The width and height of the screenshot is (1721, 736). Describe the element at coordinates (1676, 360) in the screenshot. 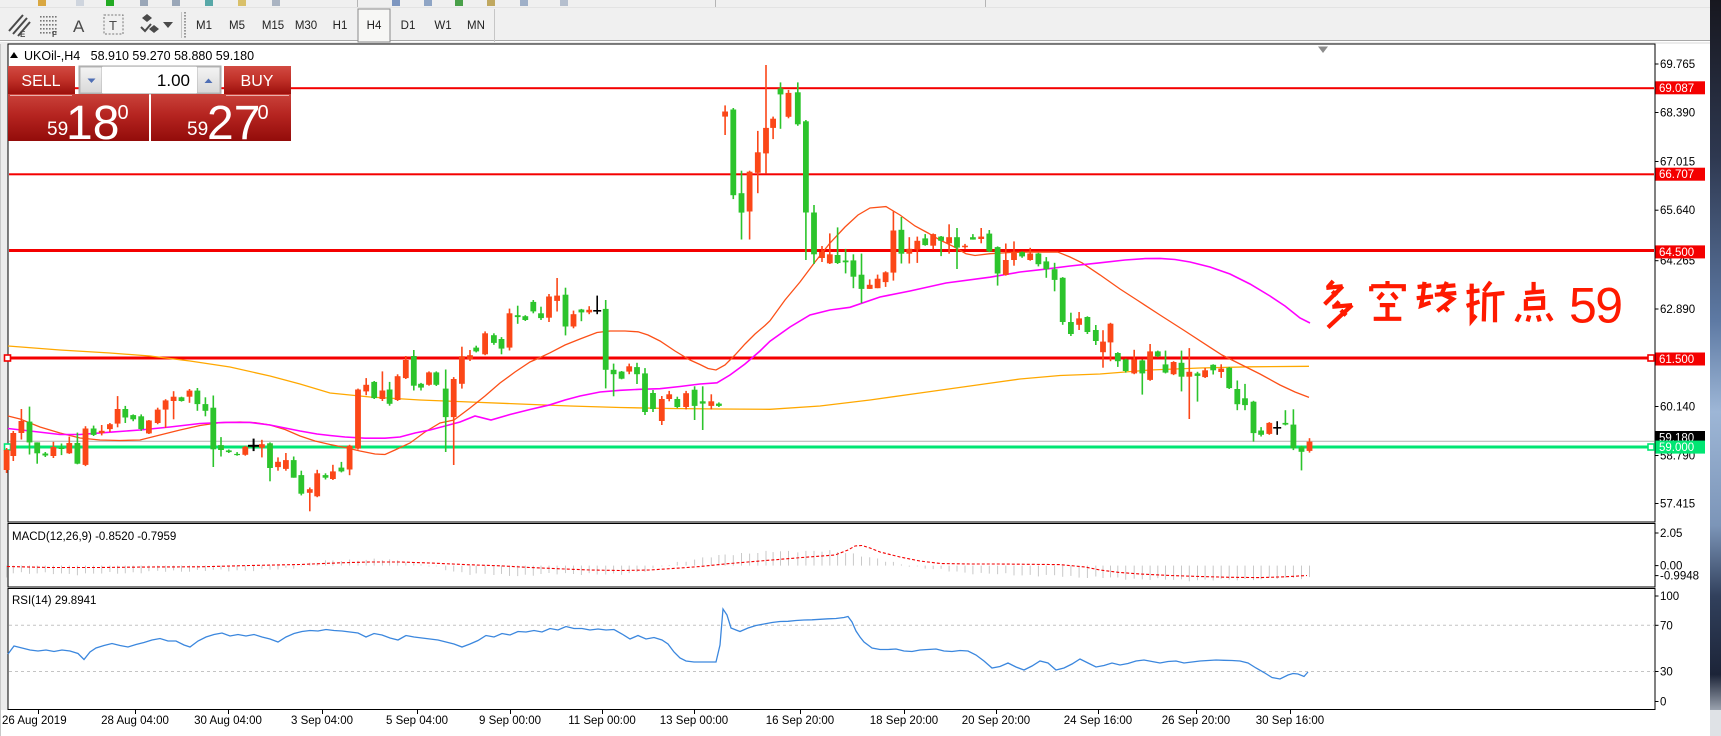

I see `svg-text: 61.500` at that location.